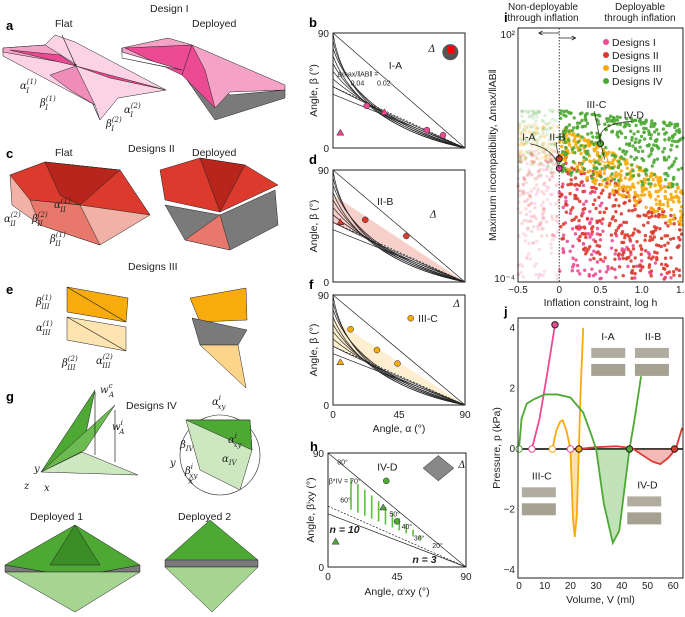 This screenshot has height=617, width=685. Describe the element at coordinates (204, 517) in the screenshot. I see `deployed-2-label: Deployed 2` at that location.